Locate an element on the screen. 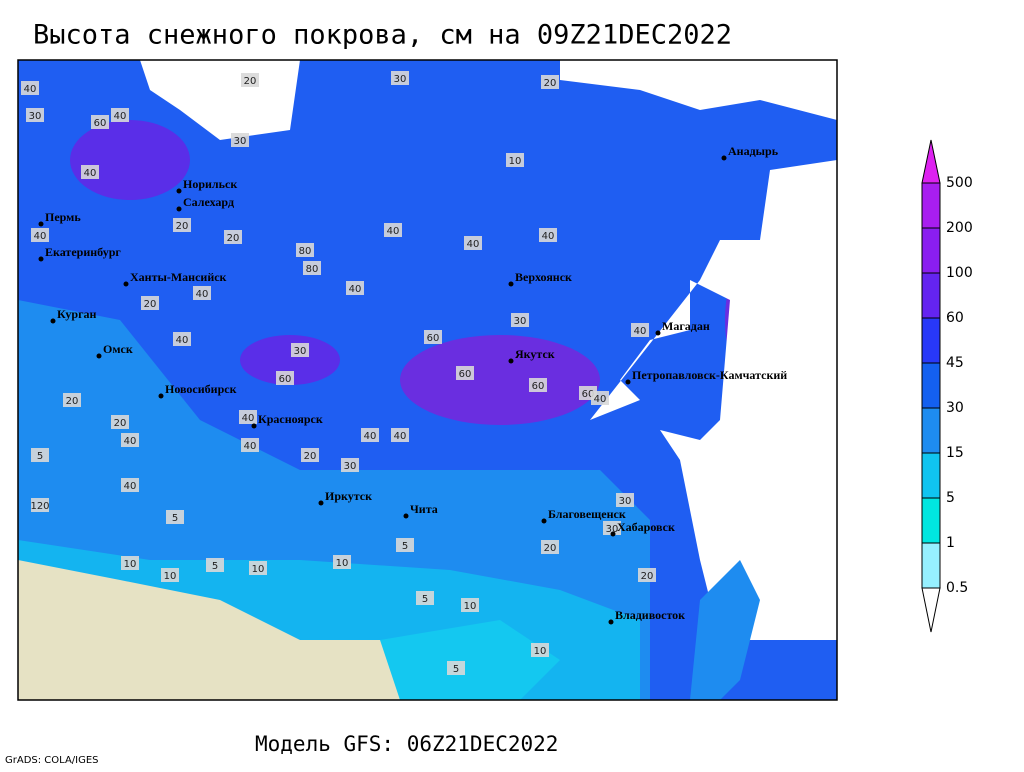  contour-label: 120 is located at coordinates (39, 506).